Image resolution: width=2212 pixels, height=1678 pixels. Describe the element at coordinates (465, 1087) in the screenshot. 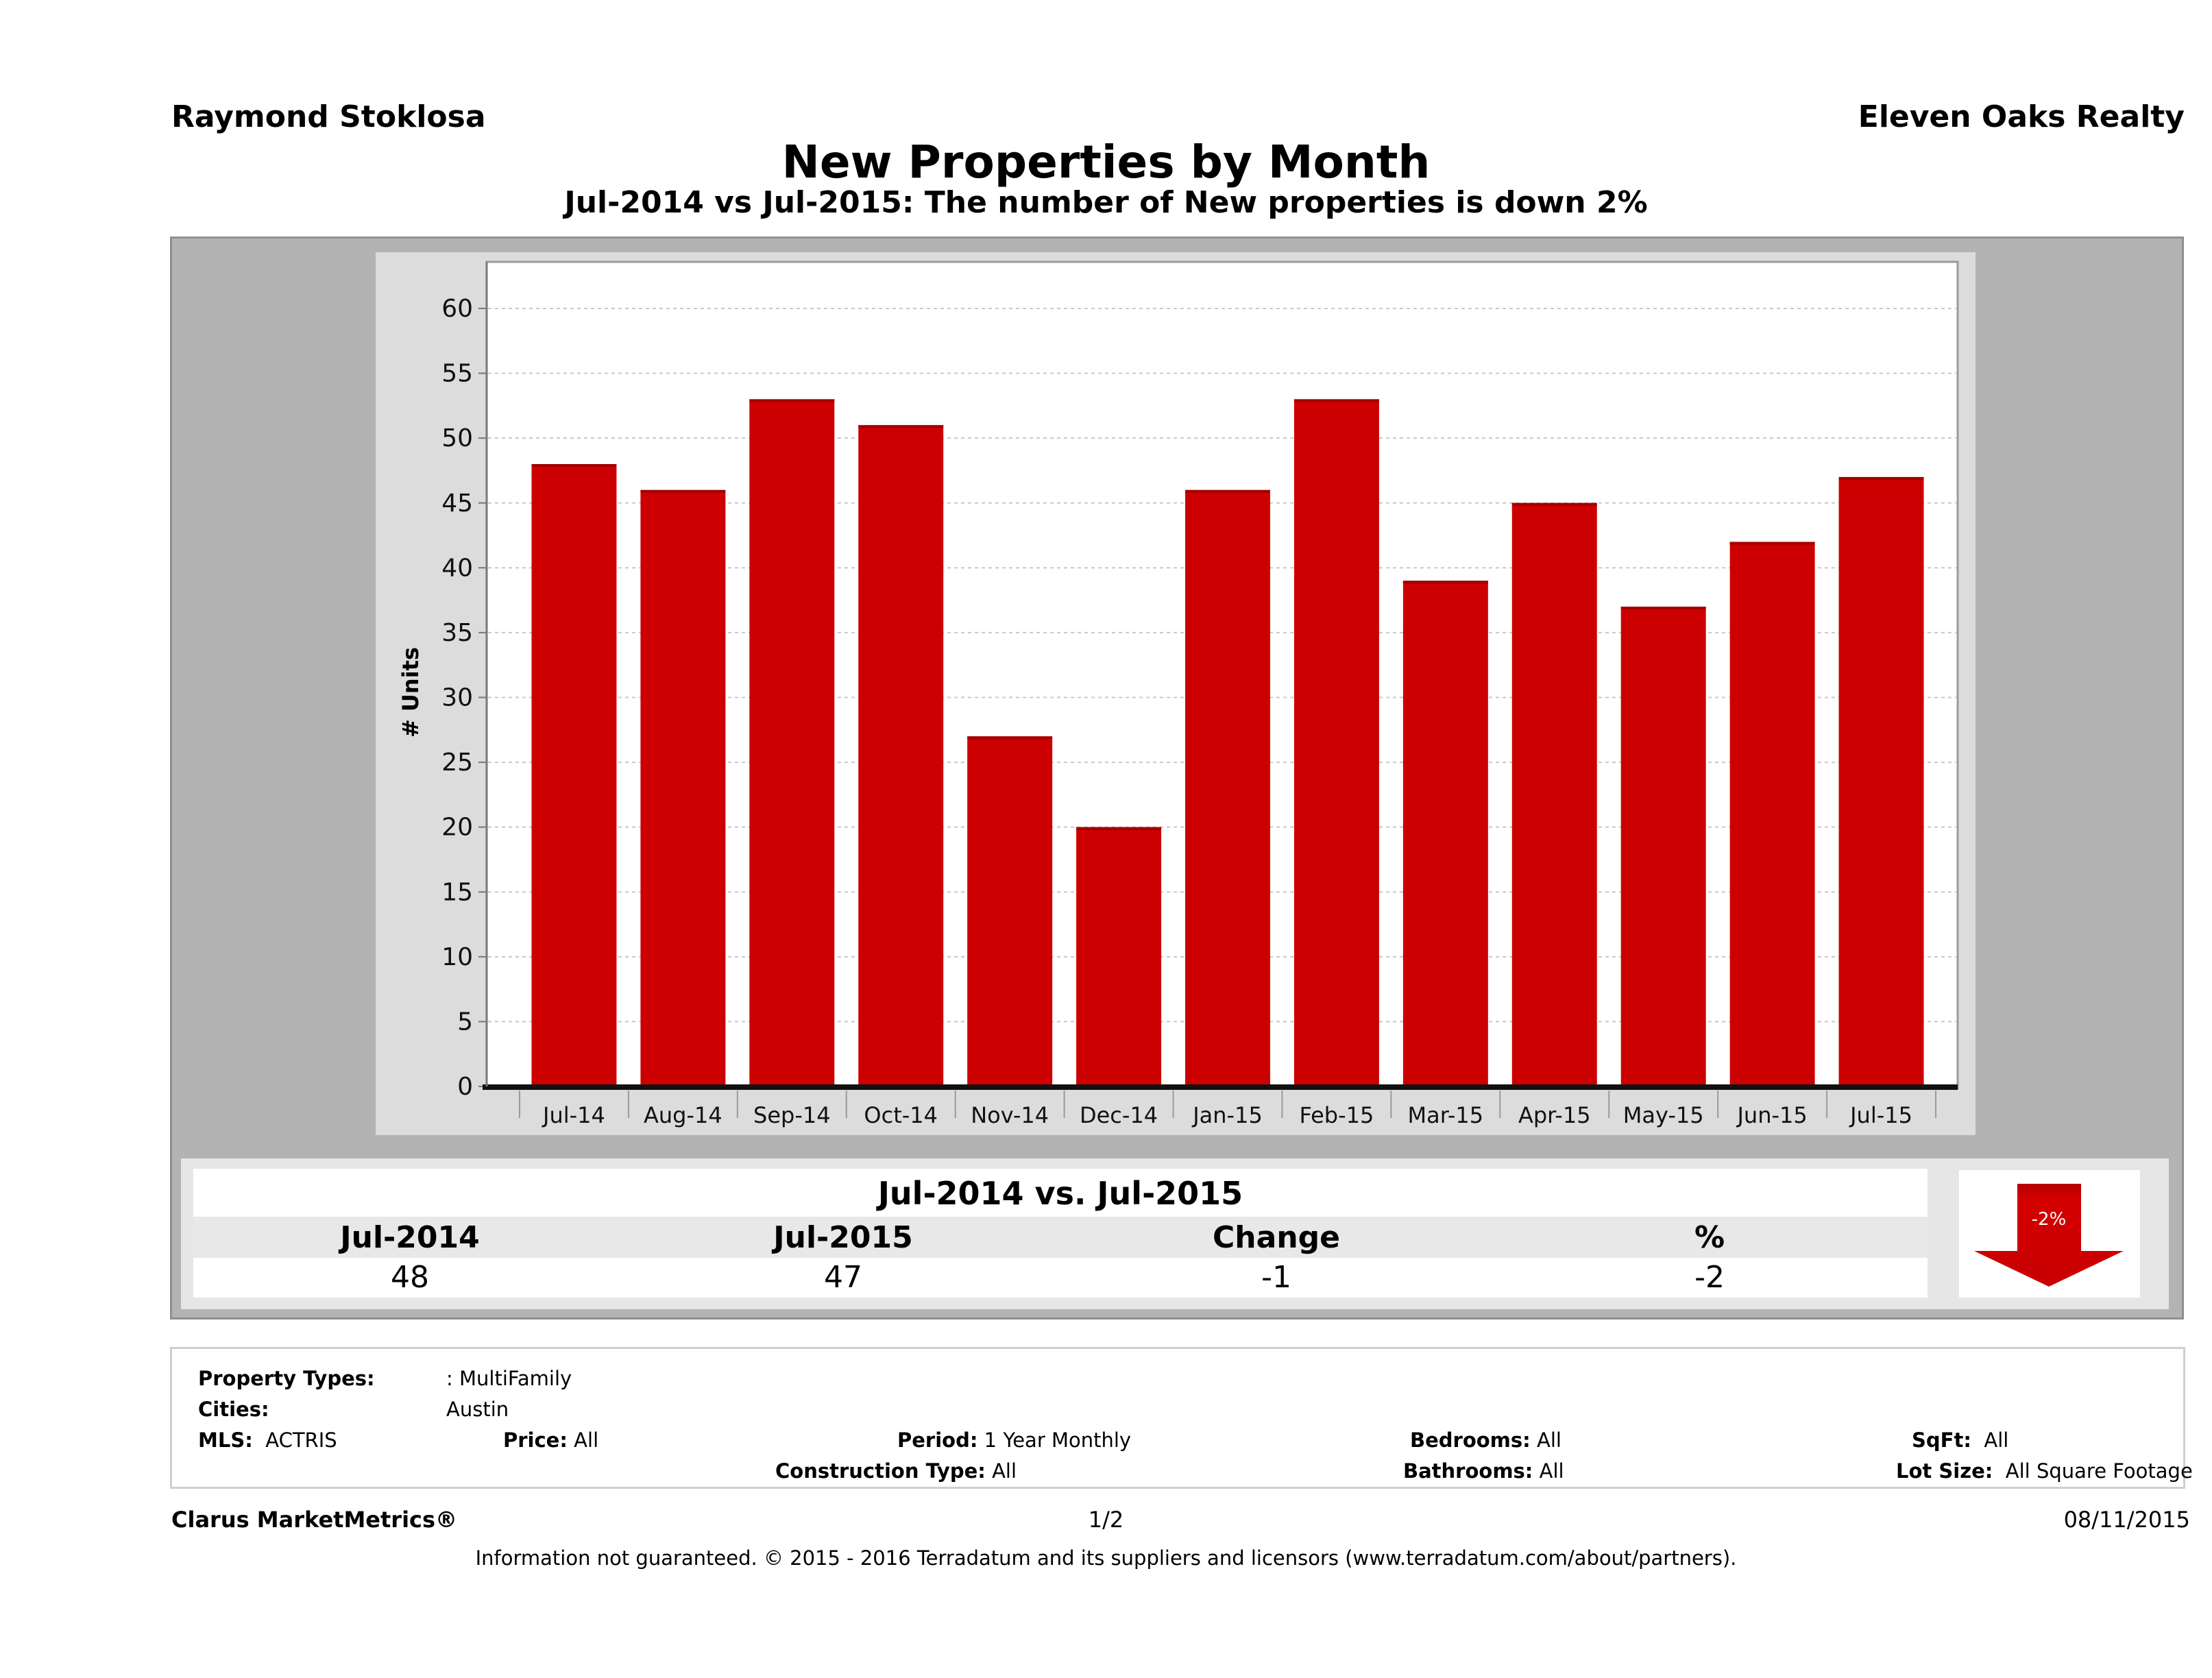

I see `y-tick-label: 0` at that location.